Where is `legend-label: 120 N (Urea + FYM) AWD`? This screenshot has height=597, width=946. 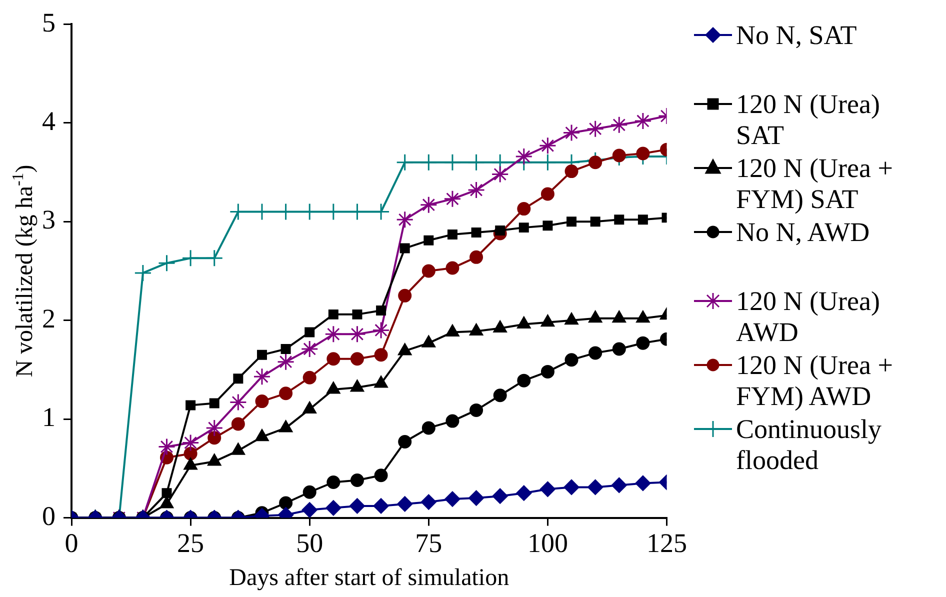 legend-label: 120 N (Urea + FYM) AWD is located at coordinates (815, 381).